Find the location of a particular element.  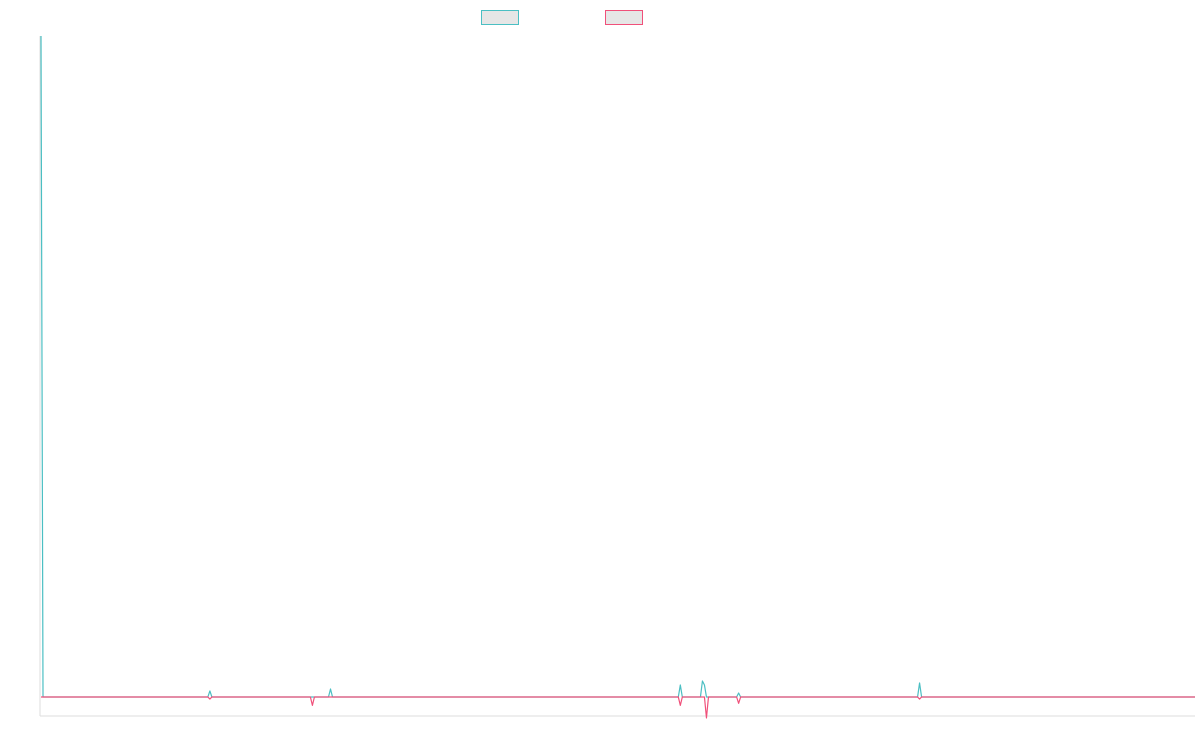

legend is located at coordinates (600, 18).